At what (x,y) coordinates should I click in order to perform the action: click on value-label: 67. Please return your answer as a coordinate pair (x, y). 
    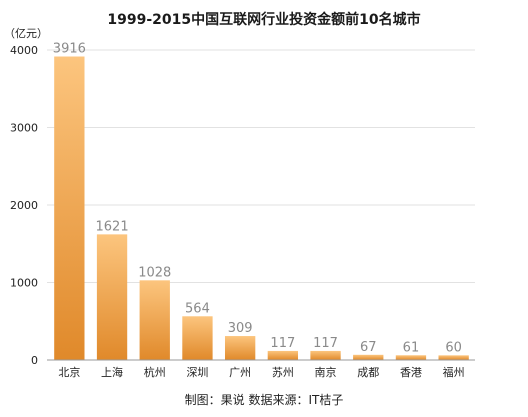
    Looking at the image, I should click on (368, 347).